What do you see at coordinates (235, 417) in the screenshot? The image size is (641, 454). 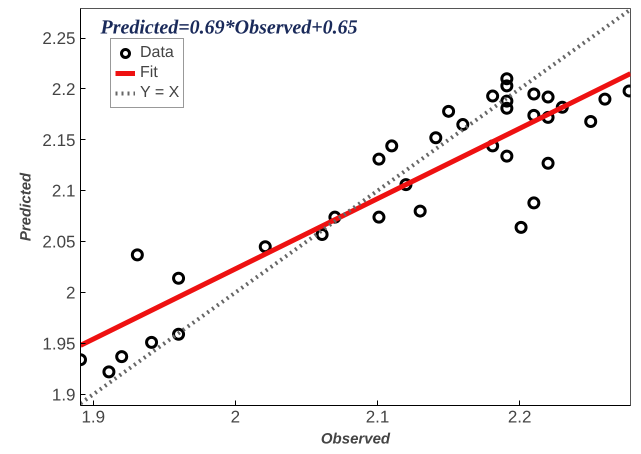 I see `x-tick-label: 2` at bounding box center [235, 417].